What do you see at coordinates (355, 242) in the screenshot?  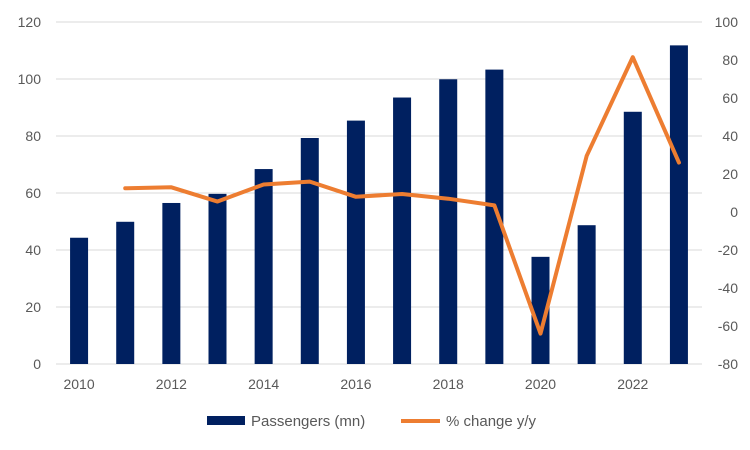 I see `bar-2016` at bounding box center [355, 242].